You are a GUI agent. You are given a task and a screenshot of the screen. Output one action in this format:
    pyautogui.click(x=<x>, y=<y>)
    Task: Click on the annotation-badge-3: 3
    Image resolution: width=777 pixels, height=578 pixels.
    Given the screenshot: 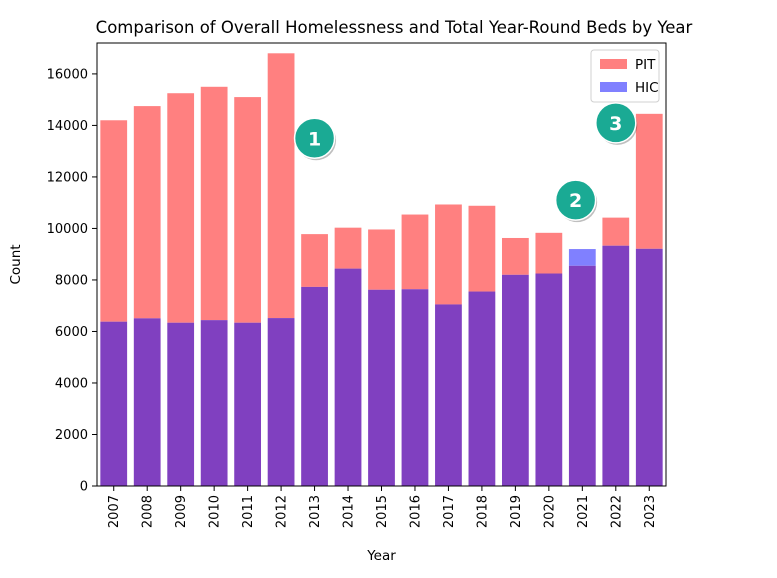 What is the action you would take?
    pyautogui.click(x=616, y=123)
    